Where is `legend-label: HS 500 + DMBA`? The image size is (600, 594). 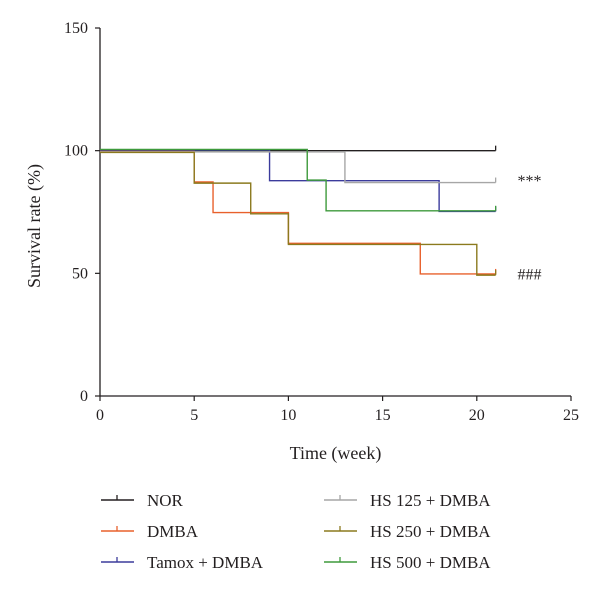
legend-label: HS 500 + DMBA is located at coordinates (430, 562).